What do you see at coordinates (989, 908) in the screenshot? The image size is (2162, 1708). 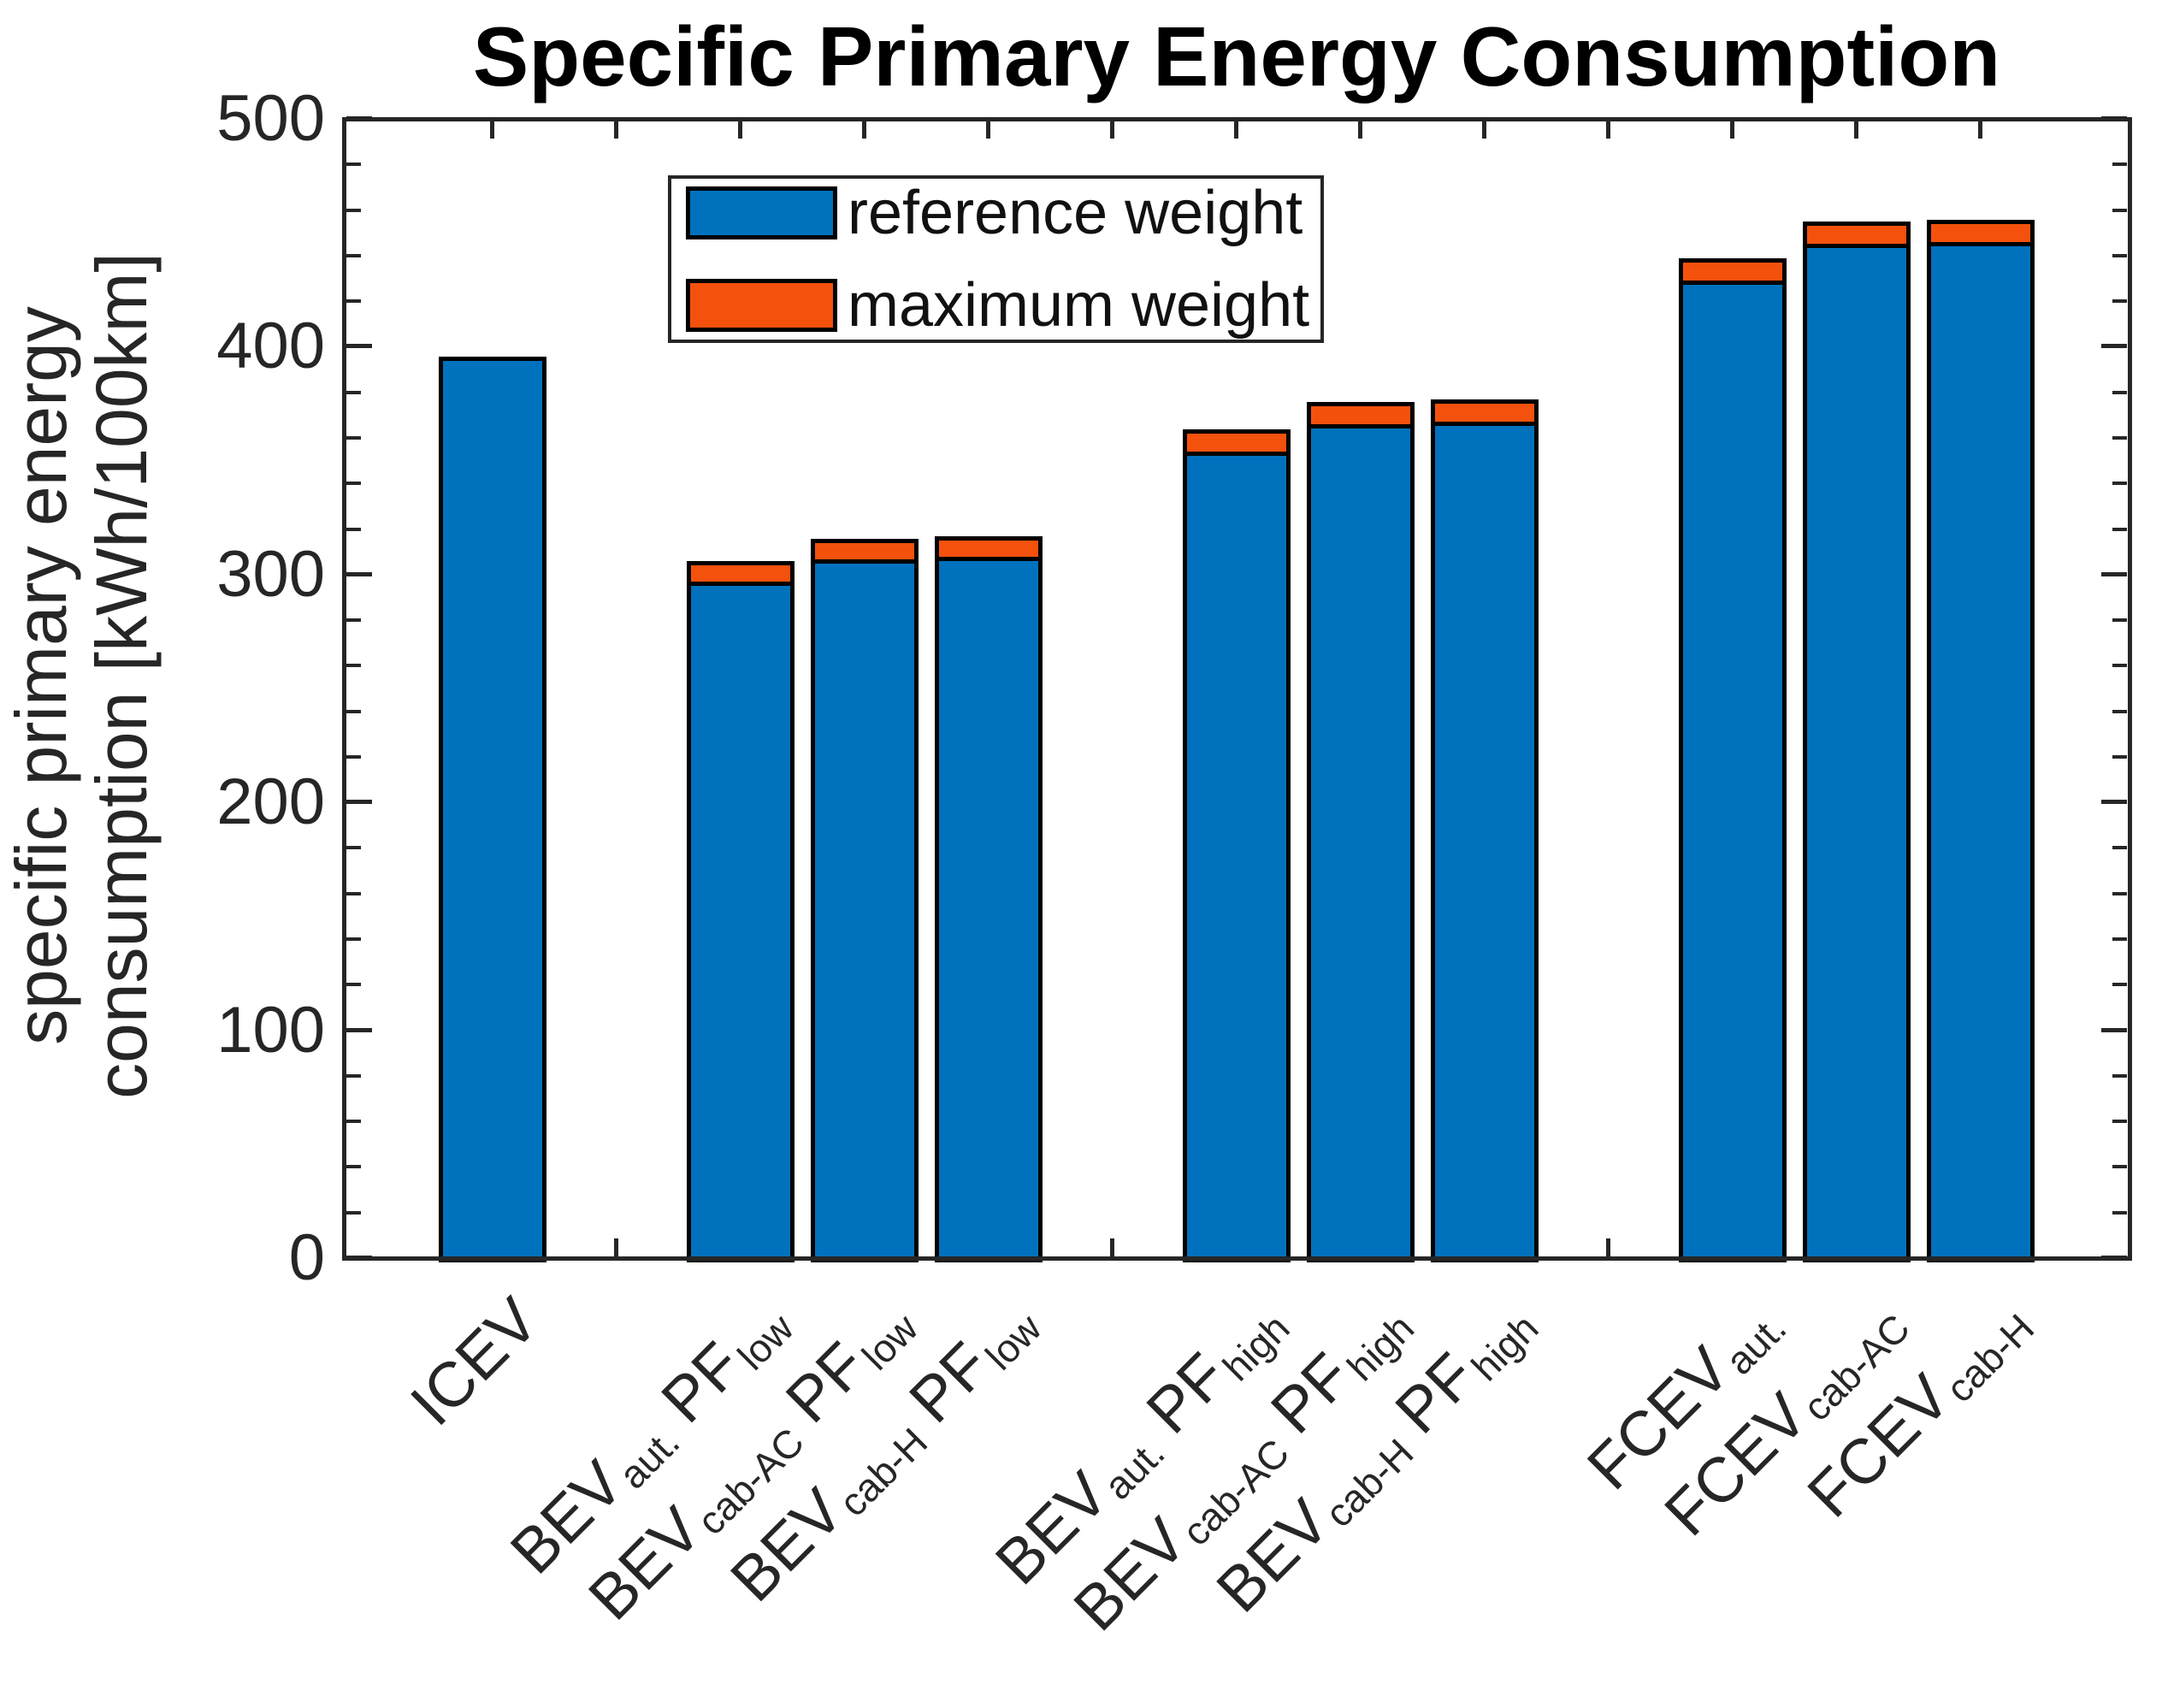 I see `bar-bev-cab-h-pf-low-reference` at bounding box center [989, 908].